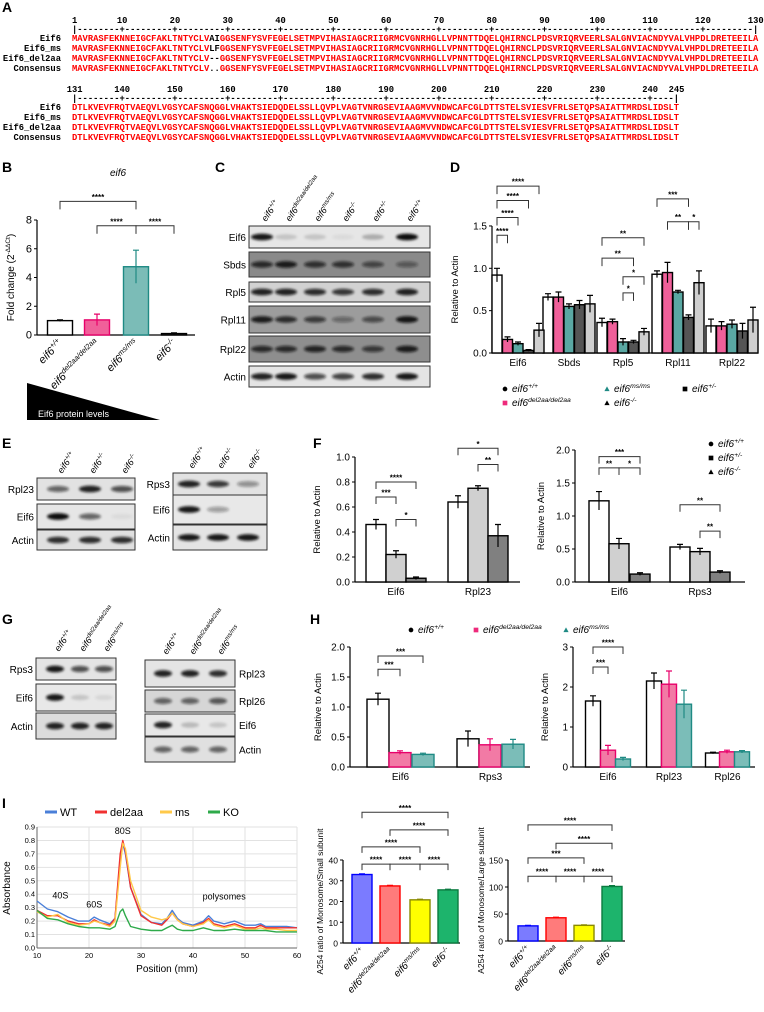 The width and height of the screenshot is (764, 1012). I want to click on blot-row-label: Sbds, so click(234, 266).